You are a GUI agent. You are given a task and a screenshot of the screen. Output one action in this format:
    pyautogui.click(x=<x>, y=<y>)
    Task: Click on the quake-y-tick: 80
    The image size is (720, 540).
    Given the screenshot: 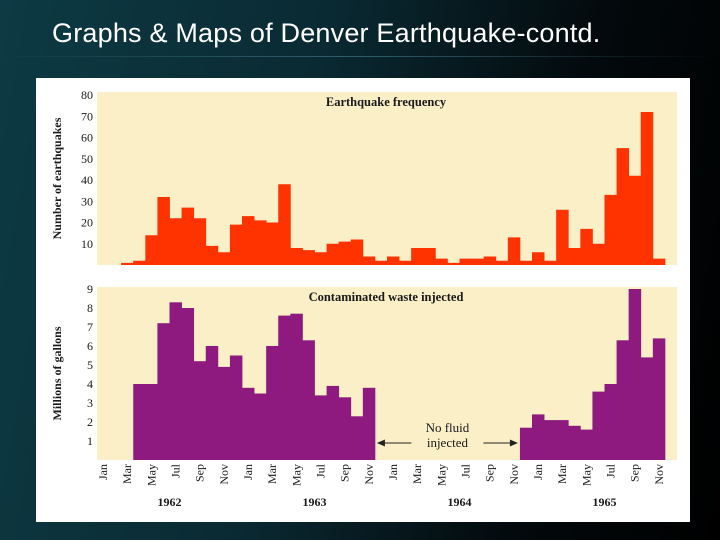 What is the action you would take?
    pyautogui.click(x=87, y=95)
    